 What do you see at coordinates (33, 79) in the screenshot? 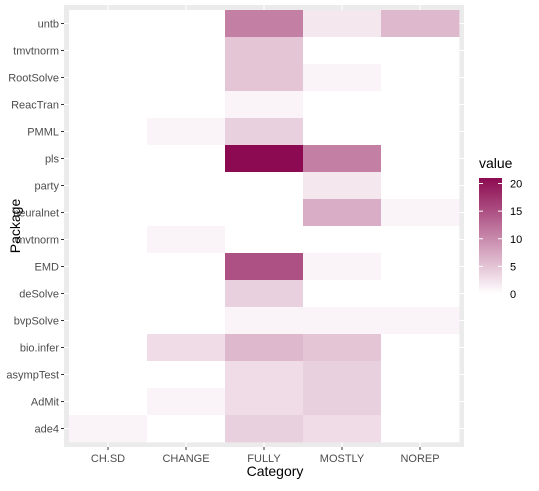
I see `y-tick-label: RootSolve` at bounding box center [33, 79].